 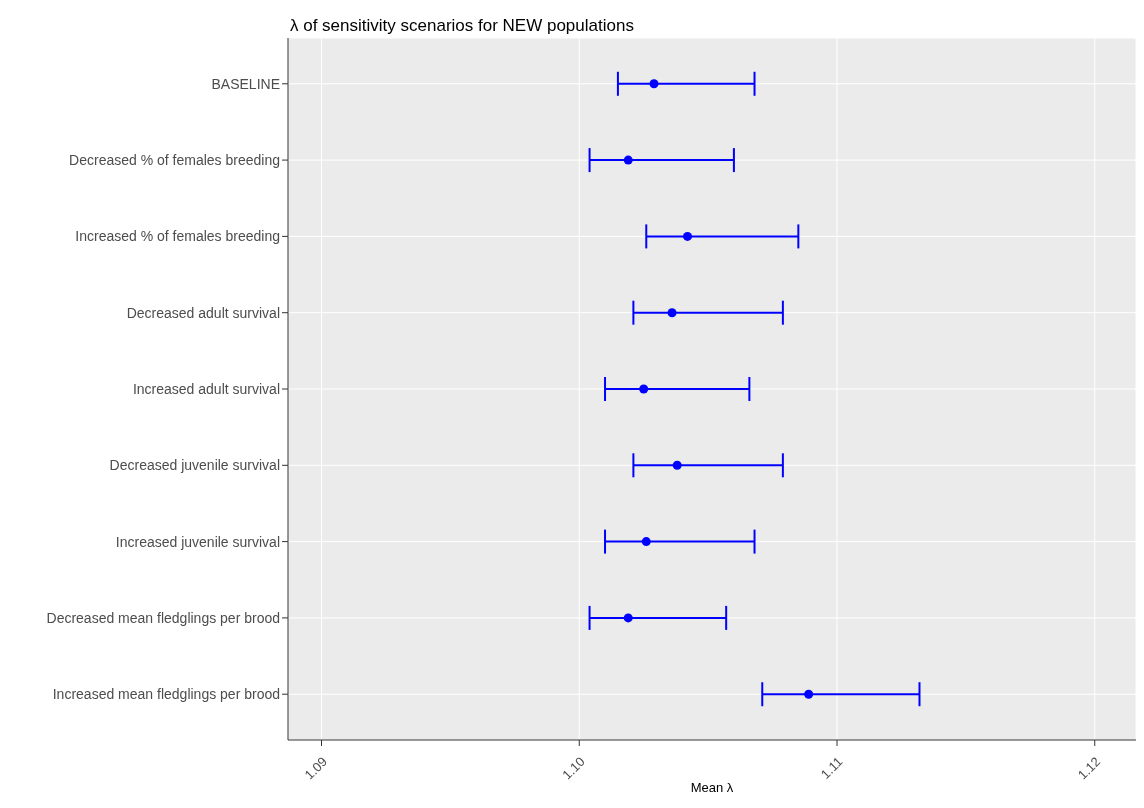 What do you see at coordinates (177, 236) in the screenshot?
I see `y-tick-label: Increased % of females breeding` at bounding box center [177, 236].